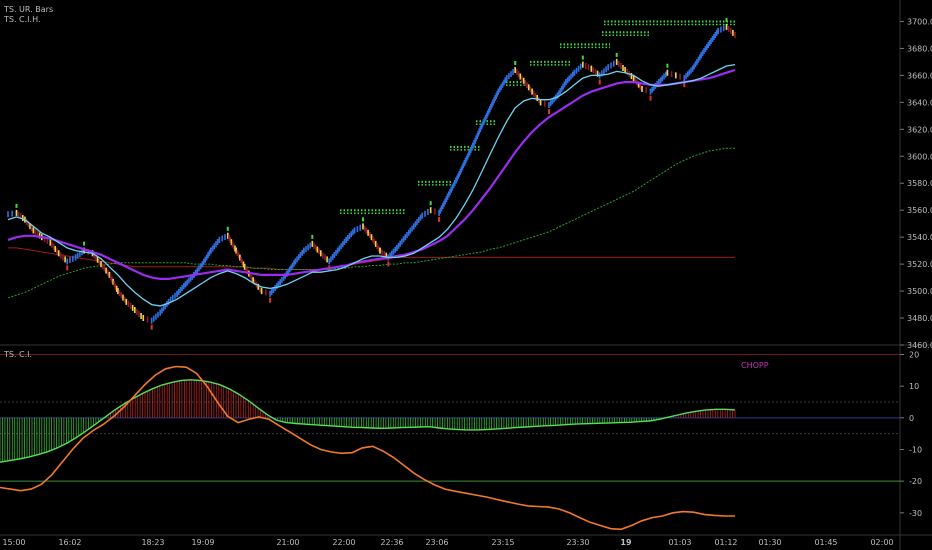 Image resolution: width=932 pixels, height=550 pixels. I want to click on price-axis-label: 3600.0, so click(919, 156).